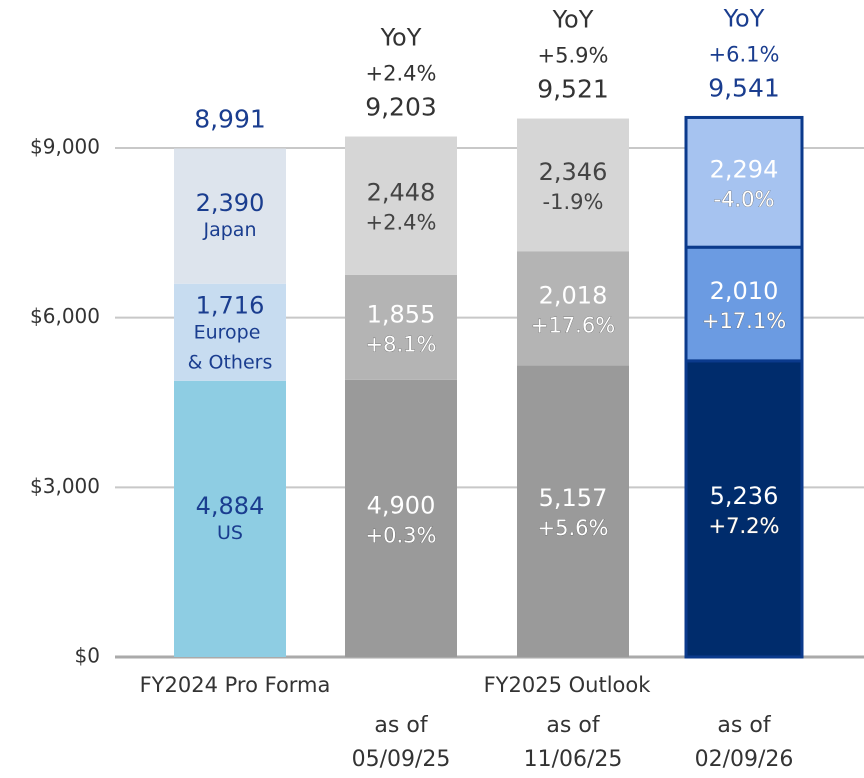 Image resolution: width=864 pixels, height=778 pixels. What do you see at coordinates (401, 759) in the screenshot?
I see `x-tick-label: 05/09/25` at bounding box center [401, 759].